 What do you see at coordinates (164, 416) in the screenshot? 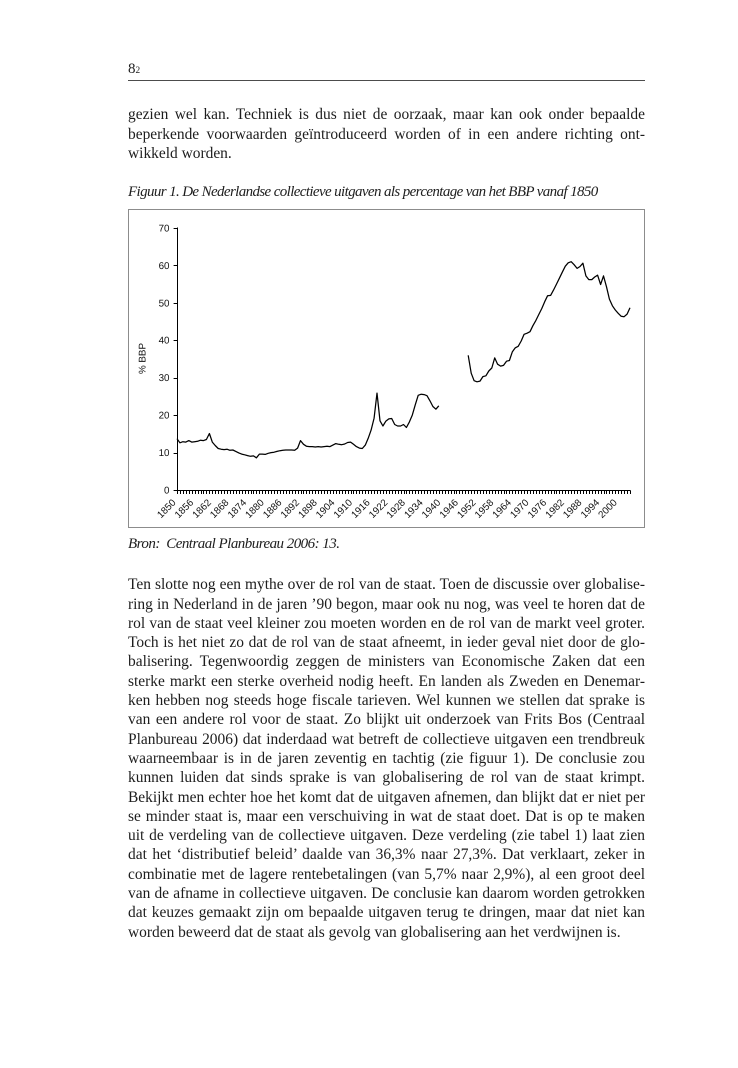
I see `svg-text: 20` at bounding box center [164, 416].